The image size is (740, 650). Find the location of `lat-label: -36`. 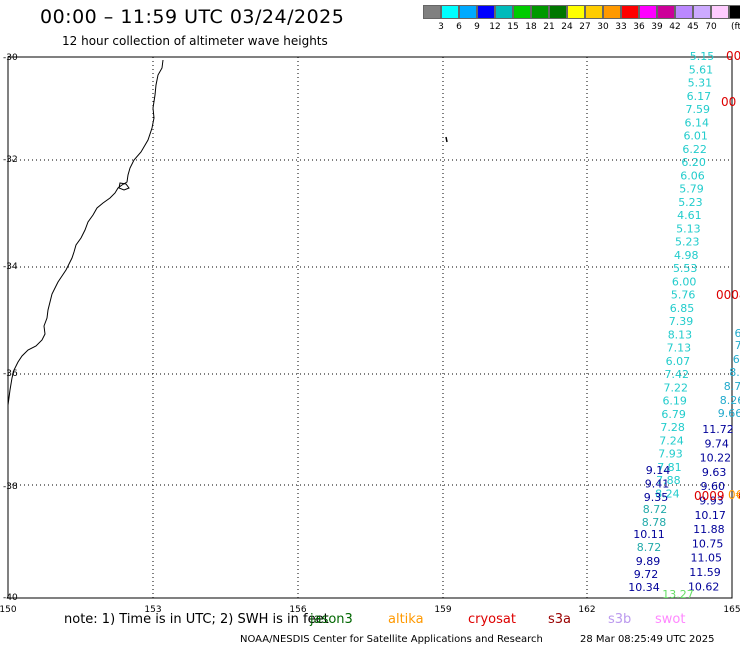

lat-label: -36 is located at coordinates (10, 374).